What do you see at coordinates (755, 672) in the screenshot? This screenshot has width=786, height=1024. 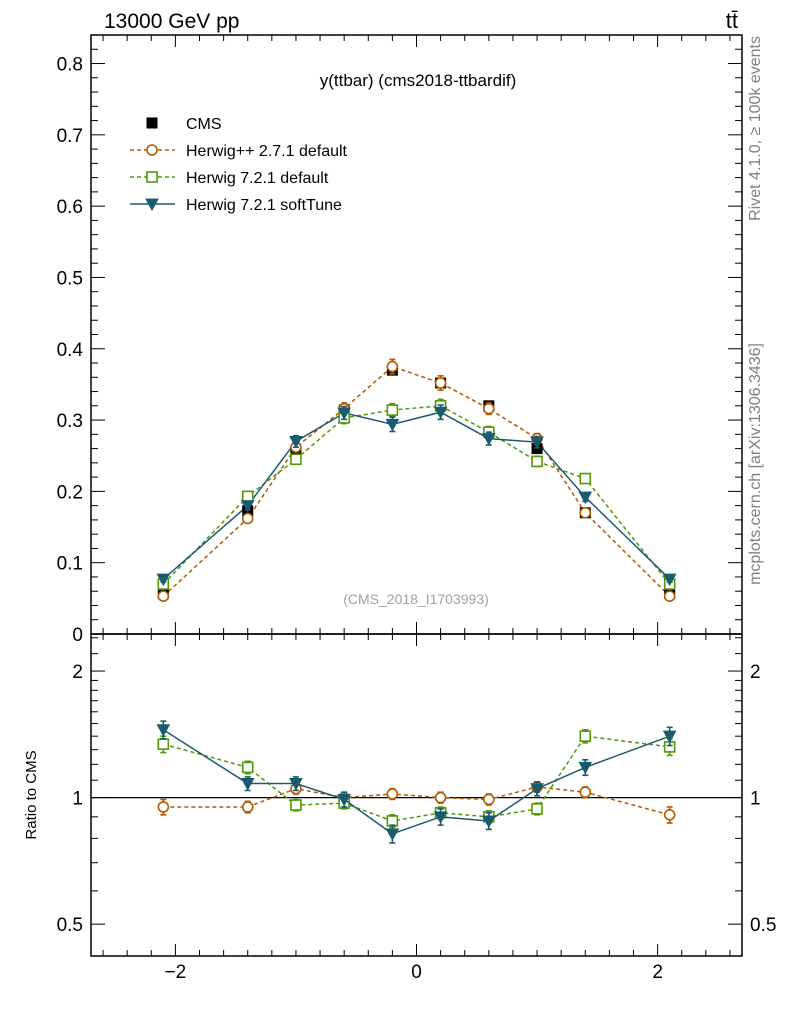 I see `ratio-y-tick-label-right: 2` at bounding box center [755, 672].